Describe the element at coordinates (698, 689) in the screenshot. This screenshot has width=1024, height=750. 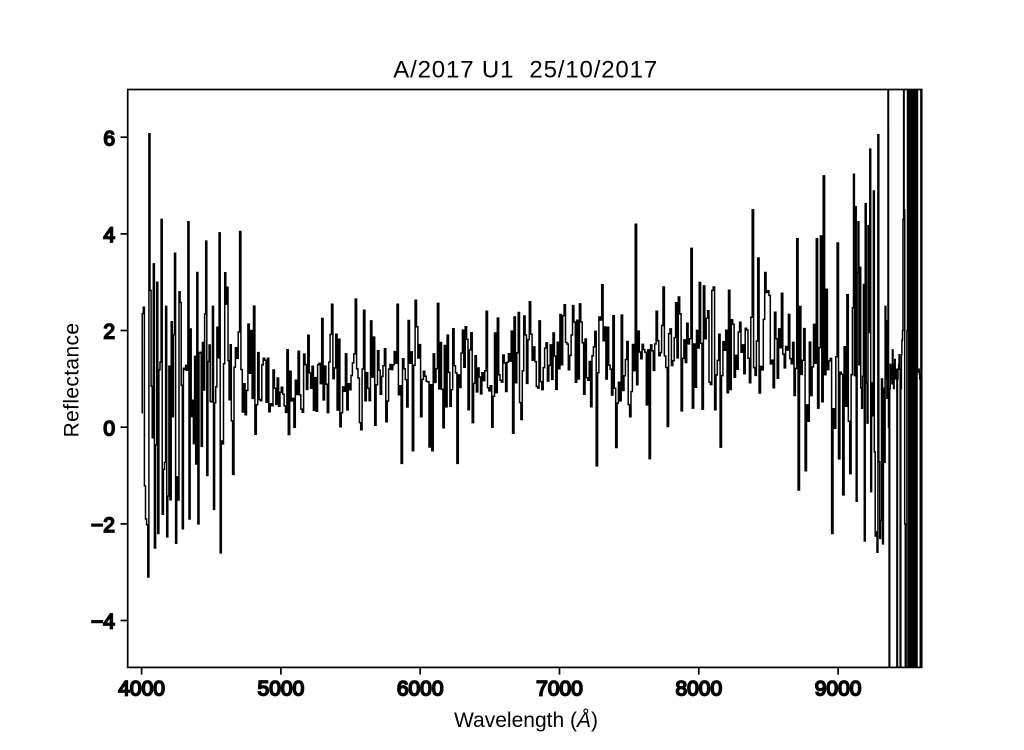
I see `svg-text: 8000` at that location.